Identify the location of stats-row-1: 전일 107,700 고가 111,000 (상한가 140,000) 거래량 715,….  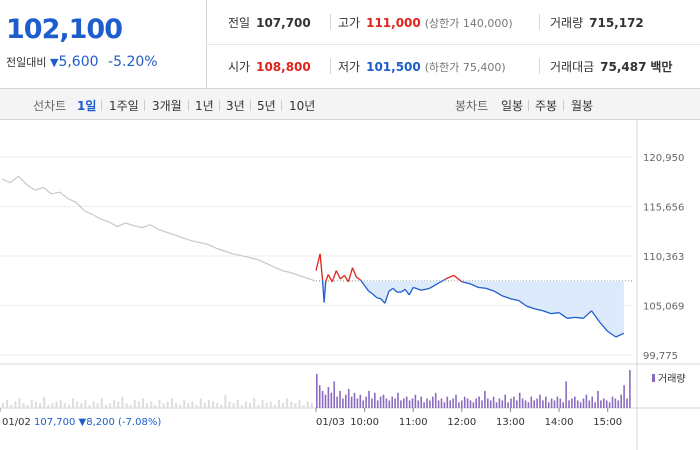
(453, 22).